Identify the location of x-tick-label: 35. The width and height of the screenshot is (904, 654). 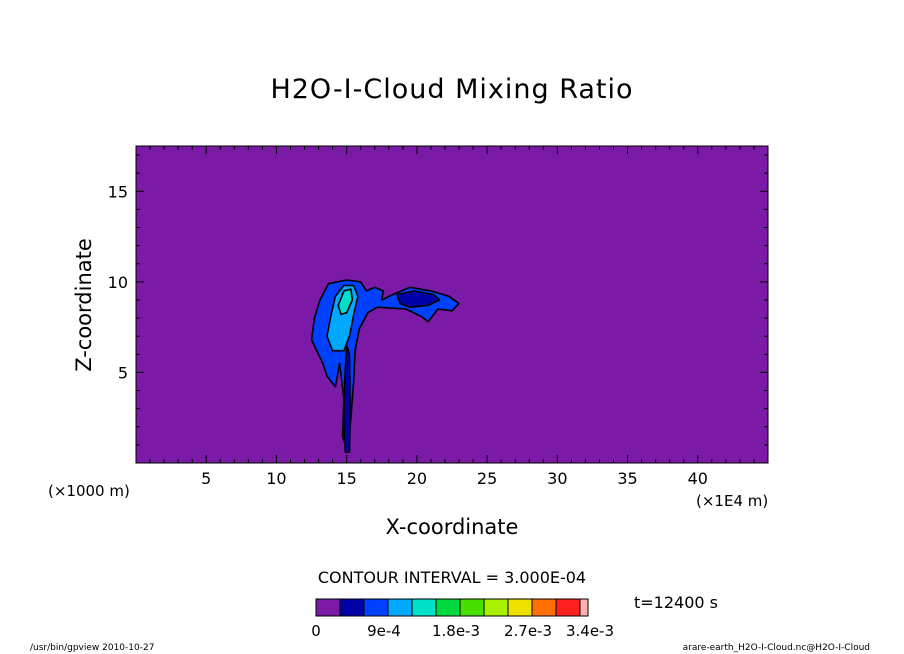
(627, 478).